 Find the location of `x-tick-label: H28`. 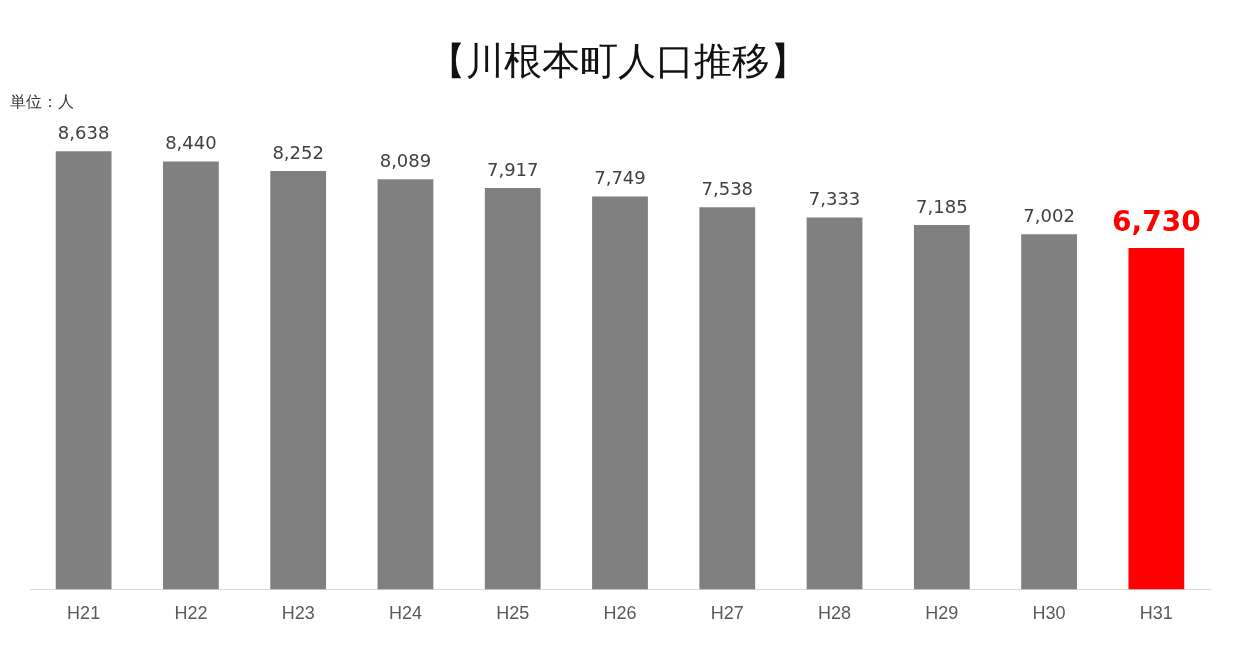

x-tick-label: H28 is located at coordinates (835, 613).